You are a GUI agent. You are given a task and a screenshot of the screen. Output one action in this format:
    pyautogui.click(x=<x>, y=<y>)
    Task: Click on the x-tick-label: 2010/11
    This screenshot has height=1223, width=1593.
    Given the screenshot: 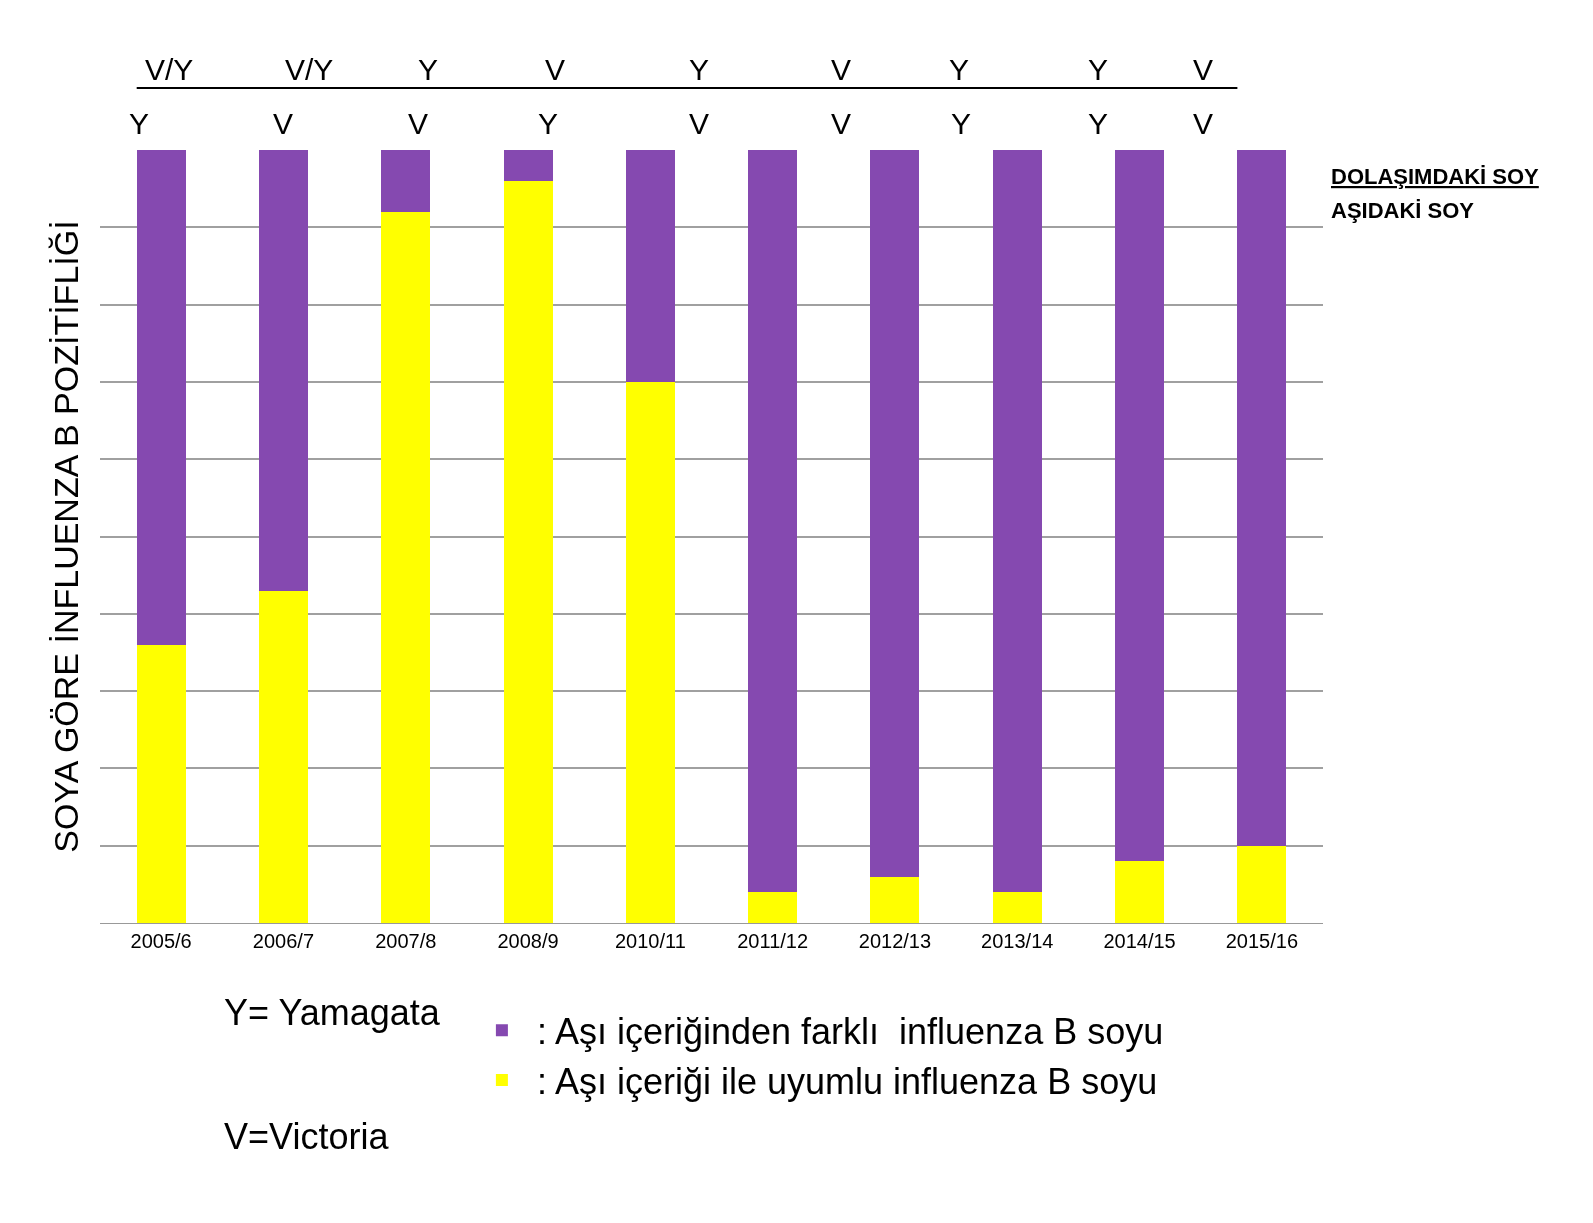 What is the action you would take?
    pyautogui.click(x=650, y=941)
    